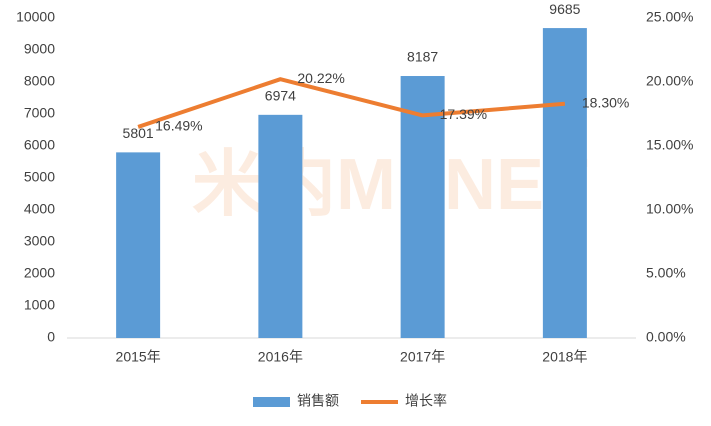 The height and width of the screenshot is (426, 711). What do you see at coordinates (39, 273) in the screenshot?
I see `y-tick-label: 2000` at bounding box center [39, 273].